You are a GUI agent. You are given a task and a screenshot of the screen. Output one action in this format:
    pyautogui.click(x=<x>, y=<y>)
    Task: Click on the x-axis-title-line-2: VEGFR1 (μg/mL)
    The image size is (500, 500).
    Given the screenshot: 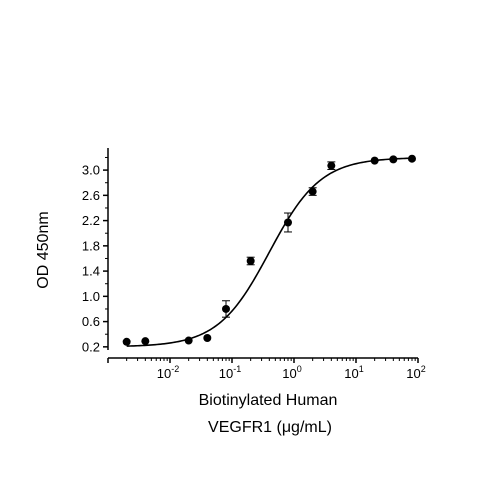 What is the action you would take?
    pyautogui.click(x=270, y=427)
    